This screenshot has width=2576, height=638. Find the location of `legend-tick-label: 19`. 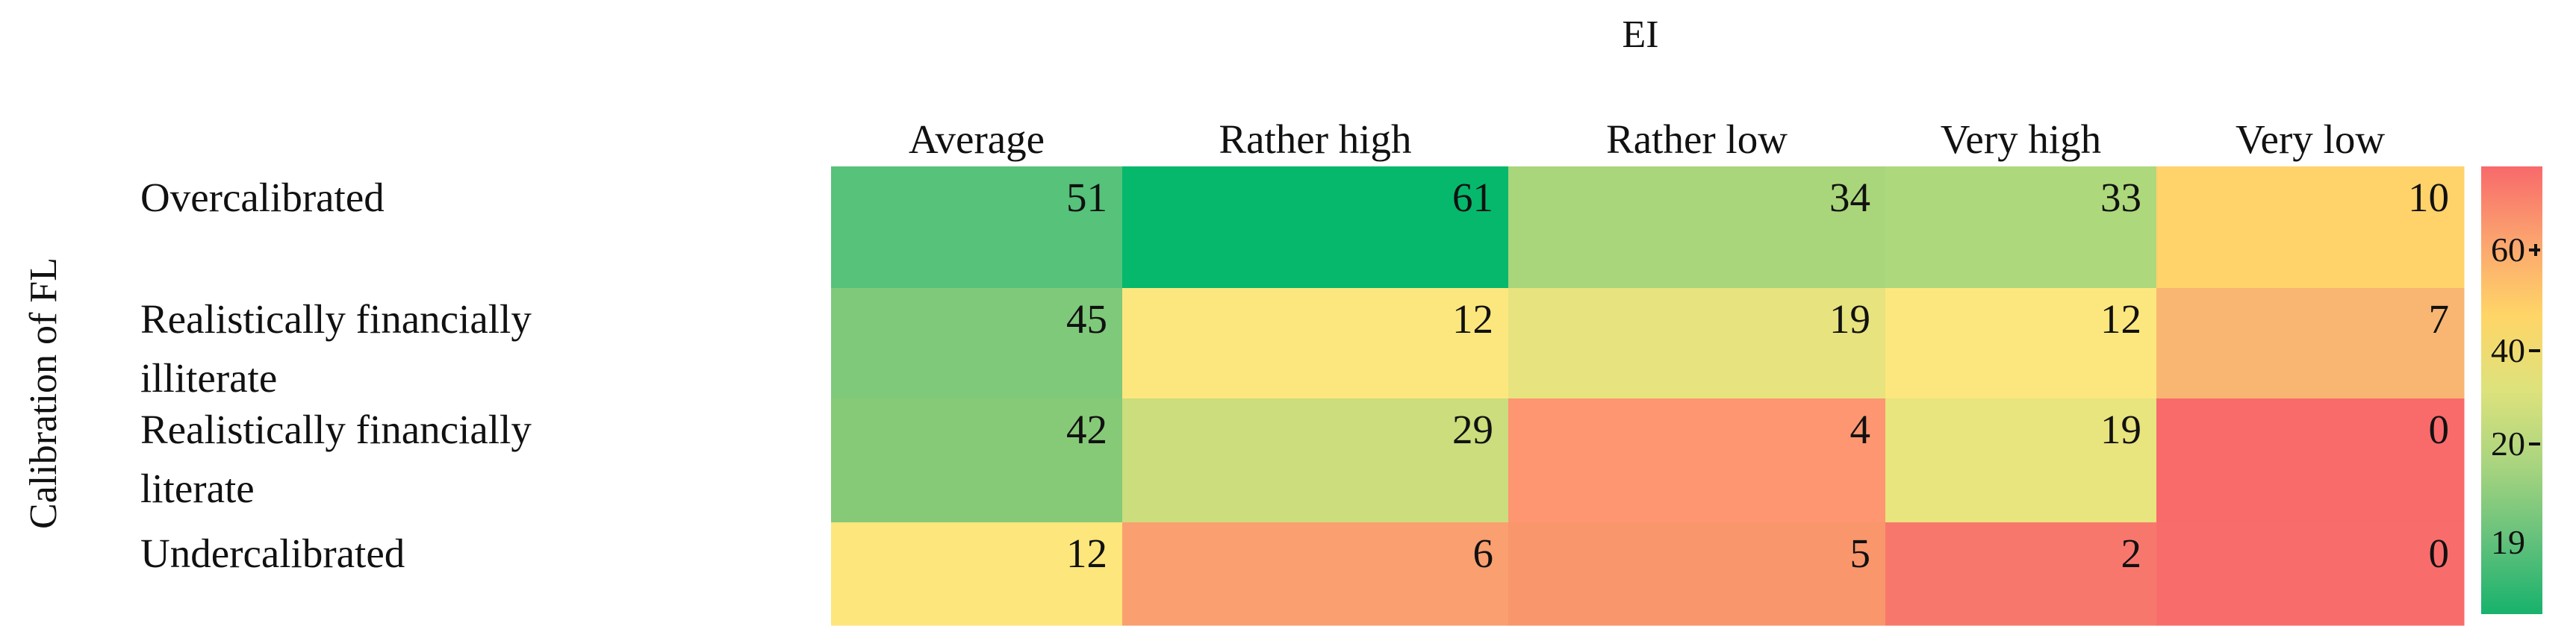

legend-tick-label: 19 is located at coordinates (2508, 542).